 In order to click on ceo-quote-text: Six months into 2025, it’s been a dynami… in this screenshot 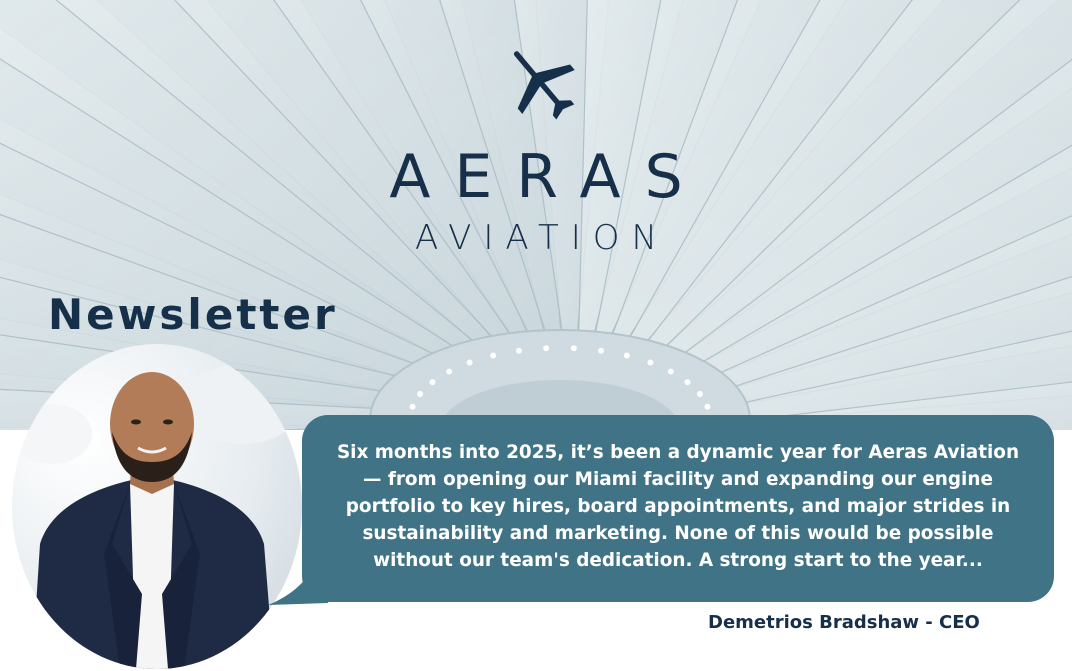, I will do `click(678, 506)`.